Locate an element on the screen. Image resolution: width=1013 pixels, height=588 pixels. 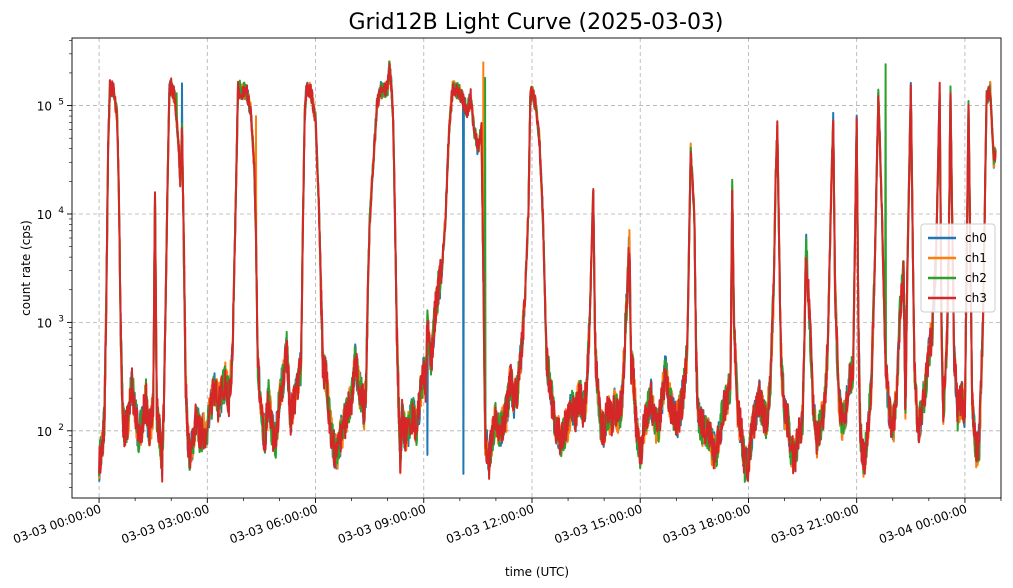
legend-label-ch3: ch3 is located at coordinates (976, 298).